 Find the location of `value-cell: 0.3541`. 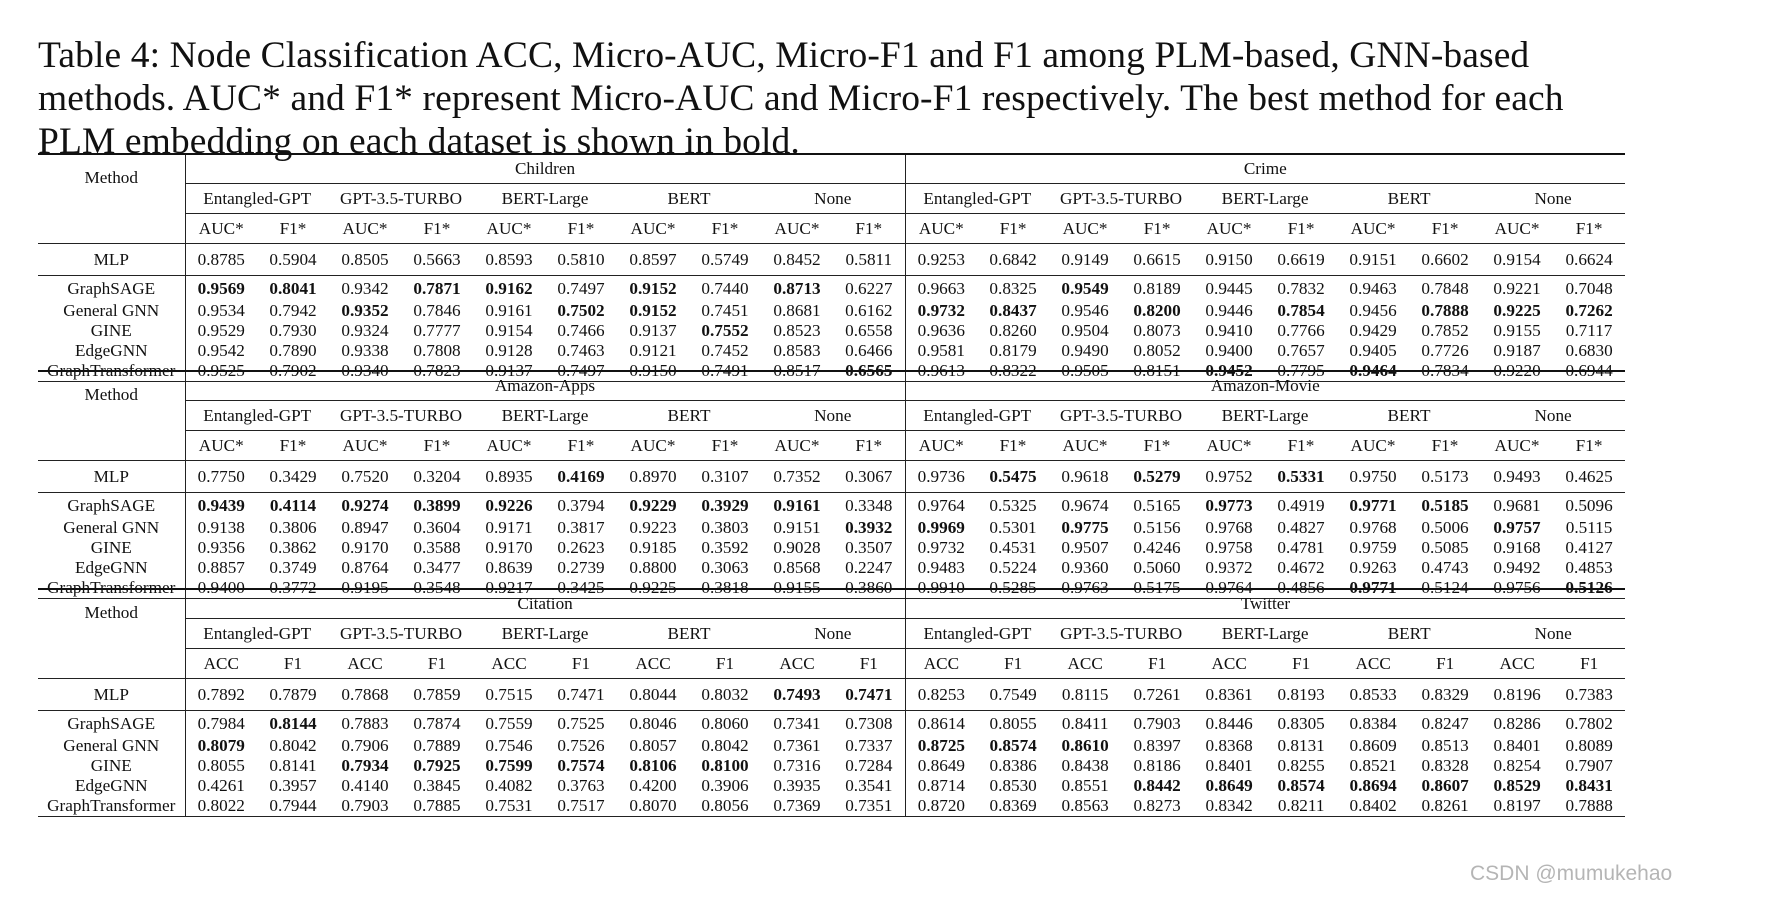

value-cell: 0.3541 is located at coordinates (869, 785).